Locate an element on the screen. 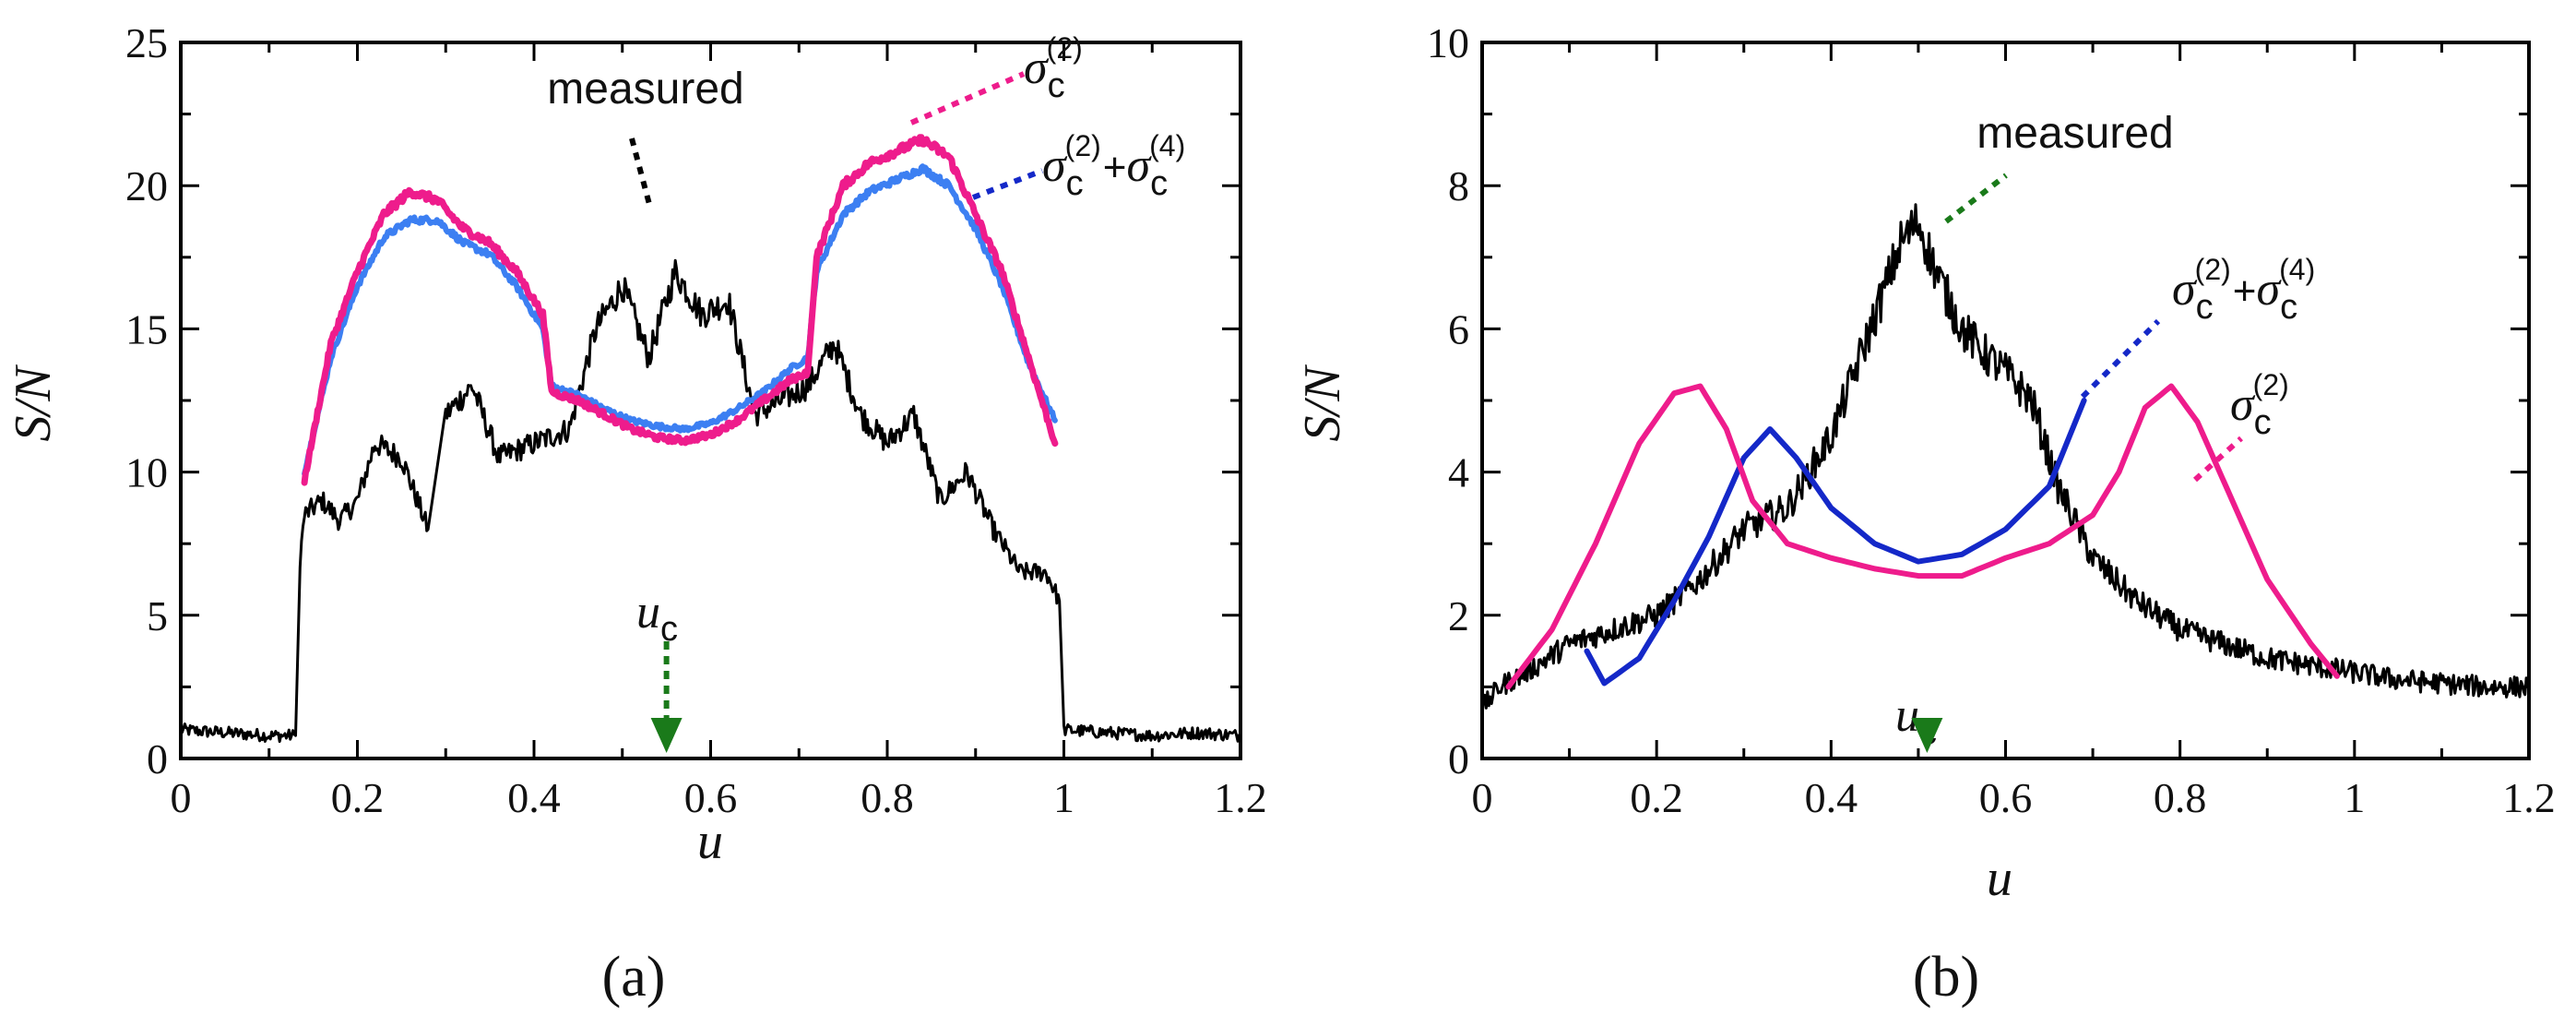  annotation-uc-a: uc is located at coordinates (657, 618).